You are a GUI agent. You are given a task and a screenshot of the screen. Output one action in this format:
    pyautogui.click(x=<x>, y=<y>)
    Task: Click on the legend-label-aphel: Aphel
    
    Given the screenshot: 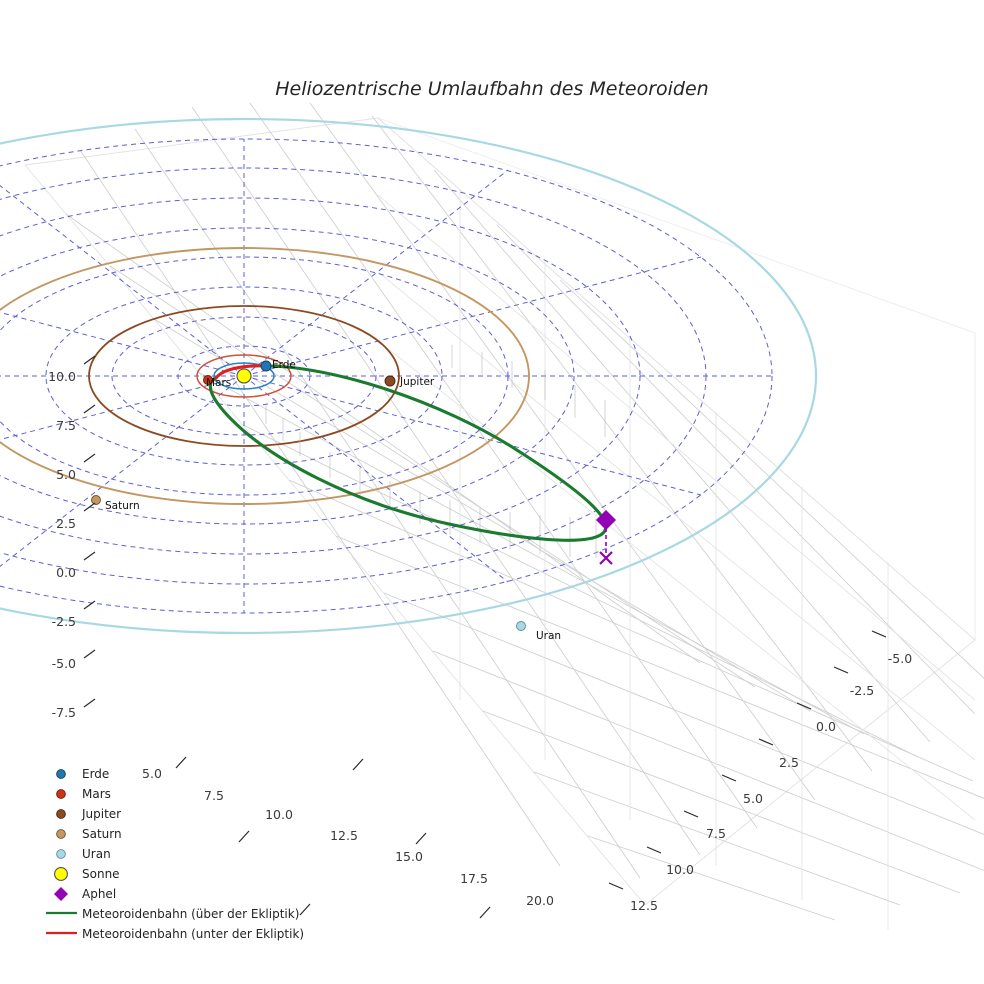 What is the action you would take?
    pyautogui.click(x=99, y=894)
    